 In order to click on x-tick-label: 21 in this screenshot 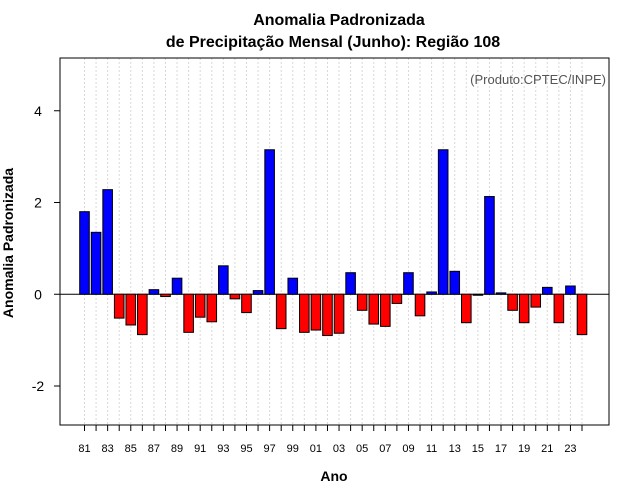, I will do `click(547, 449)`.